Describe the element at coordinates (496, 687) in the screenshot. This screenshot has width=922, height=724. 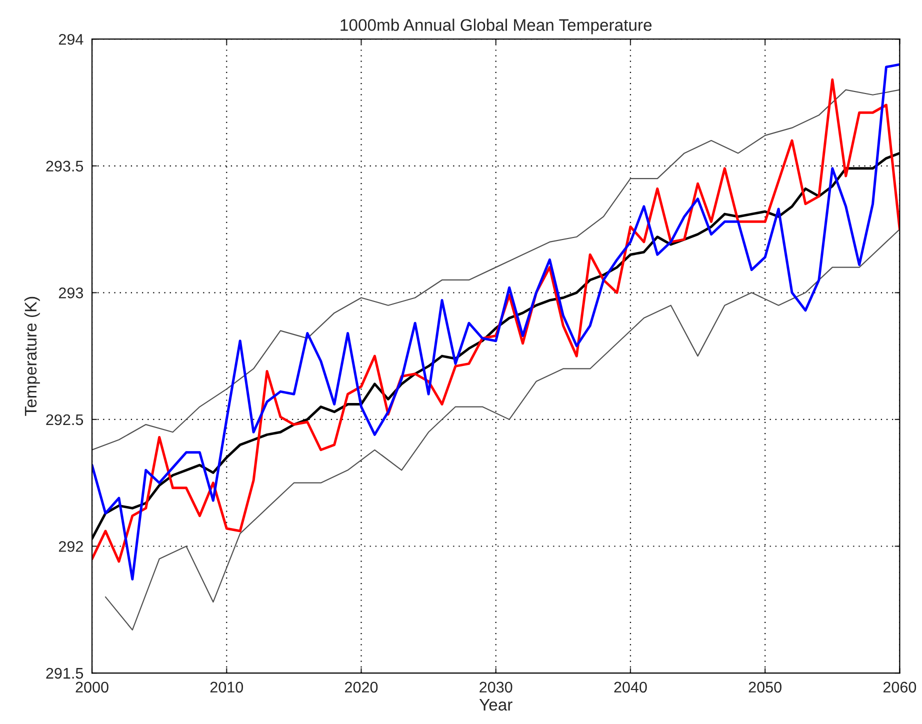
I see `x-tick-label: 2030` at that location.